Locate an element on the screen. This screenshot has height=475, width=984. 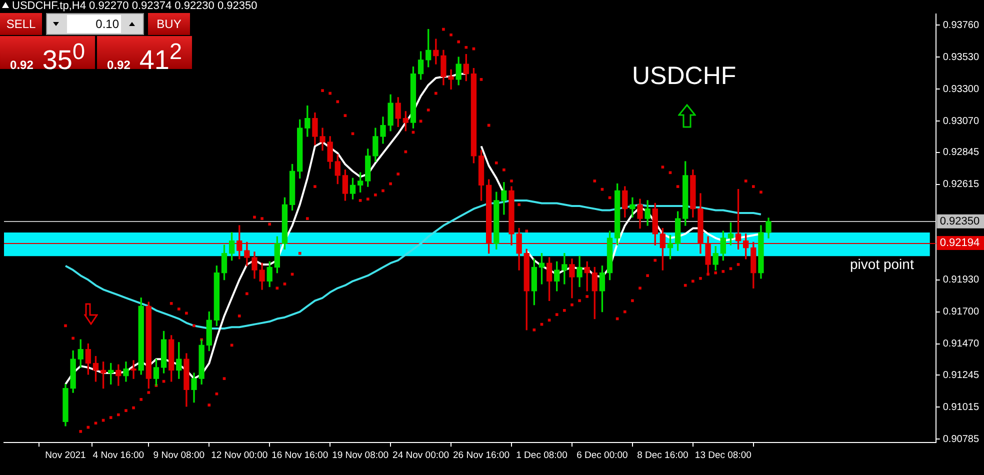
number-field: 0.10 is located at coordinates (95, 24).